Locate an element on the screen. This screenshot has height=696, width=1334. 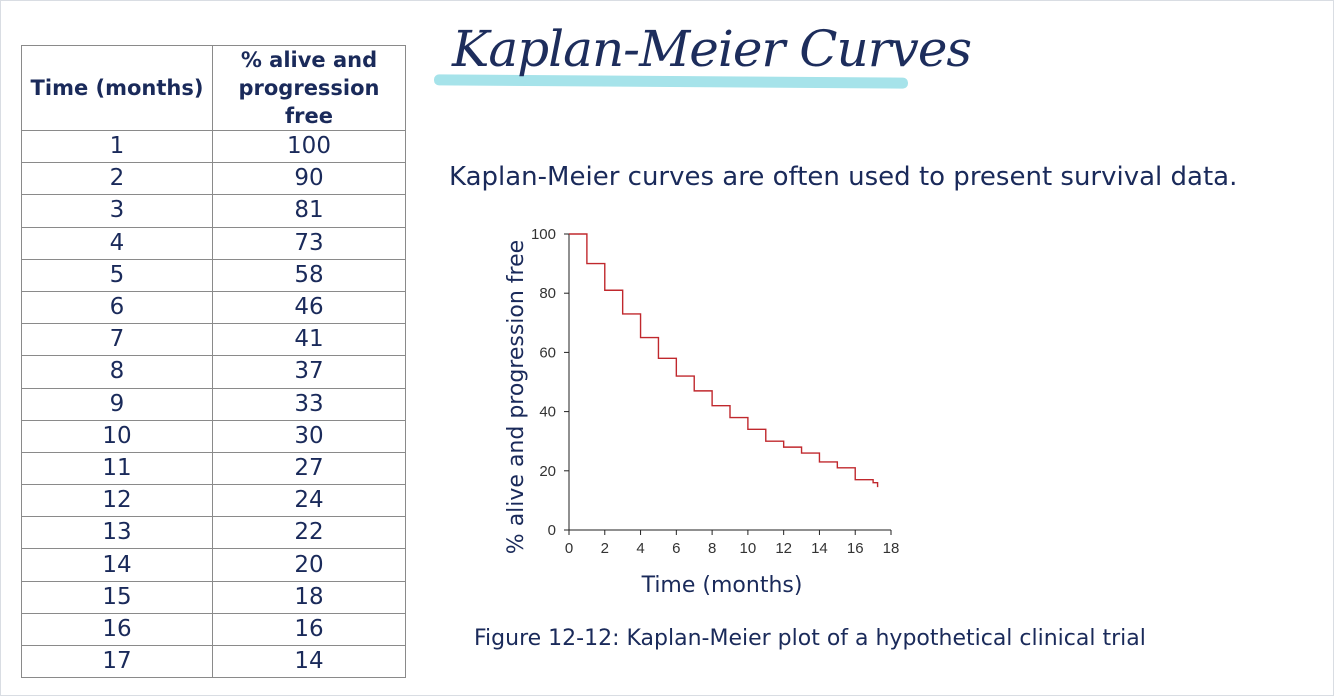
table-row: 9 33 is located at coordinates (213, 404).